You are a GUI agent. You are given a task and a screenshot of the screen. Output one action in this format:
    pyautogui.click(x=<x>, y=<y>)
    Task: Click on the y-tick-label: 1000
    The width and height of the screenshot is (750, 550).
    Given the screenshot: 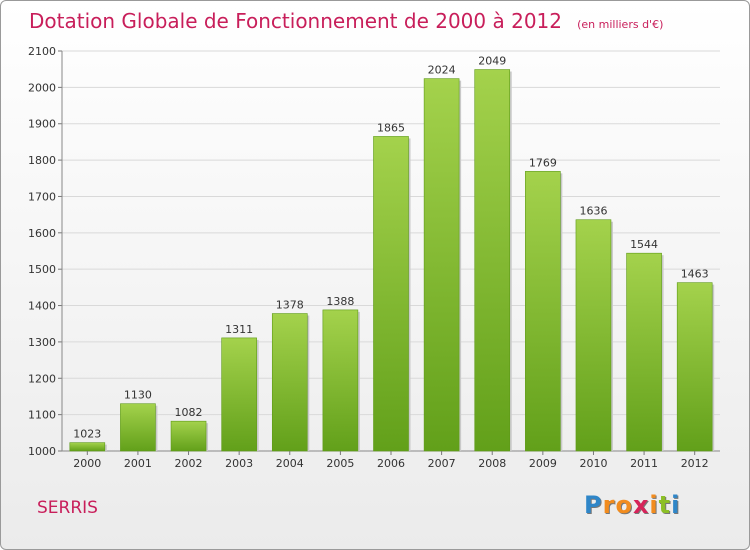 What is the action you would take?
    pyautogui.click(x=42, y=451)
    